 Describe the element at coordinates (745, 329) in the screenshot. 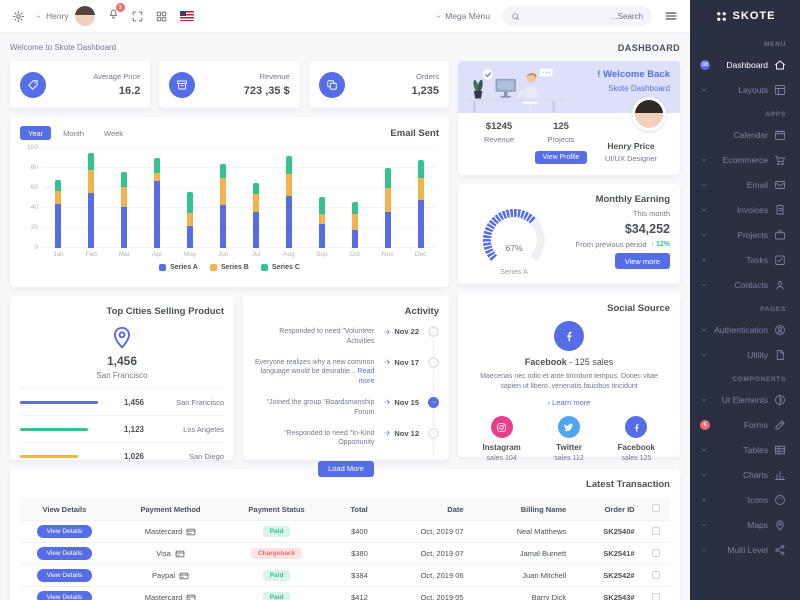

I see `sidebar-item-authentication: Authentication` at that location.